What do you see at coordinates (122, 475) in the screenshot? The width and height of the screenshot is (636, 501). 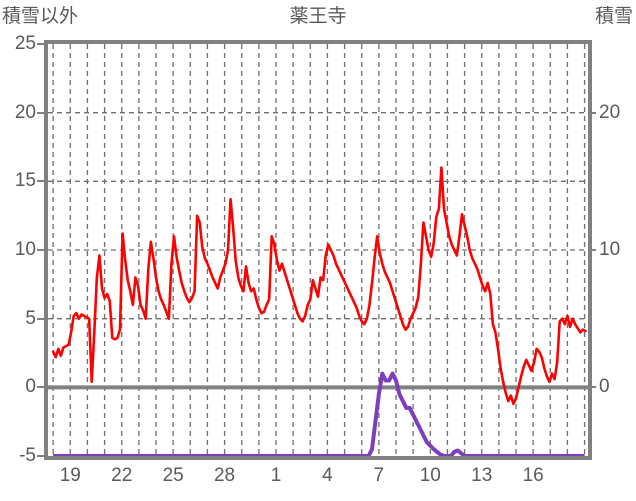 I see `x-axis-tick-label: 22` at bounding box center [122, 475].